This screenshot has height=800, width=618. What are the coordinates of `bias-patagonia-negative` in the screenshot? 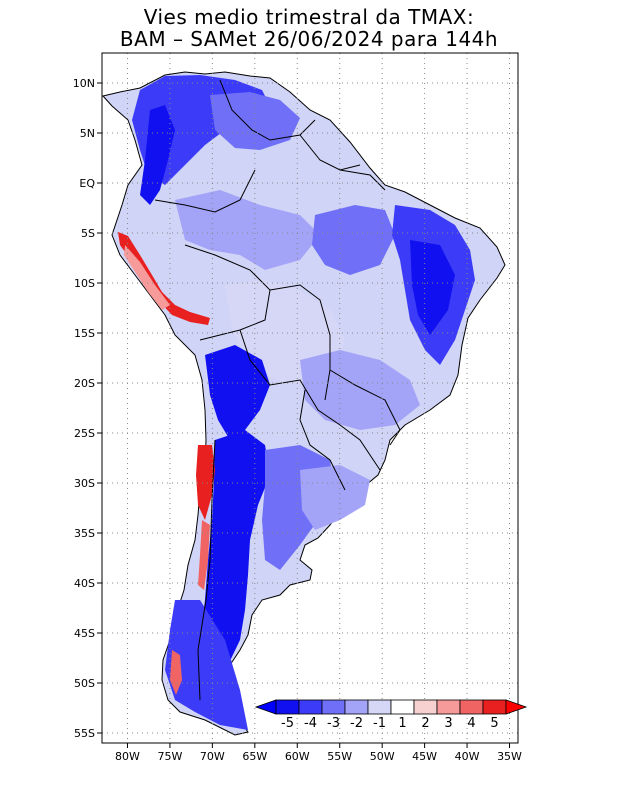 It's located at (206, 665).